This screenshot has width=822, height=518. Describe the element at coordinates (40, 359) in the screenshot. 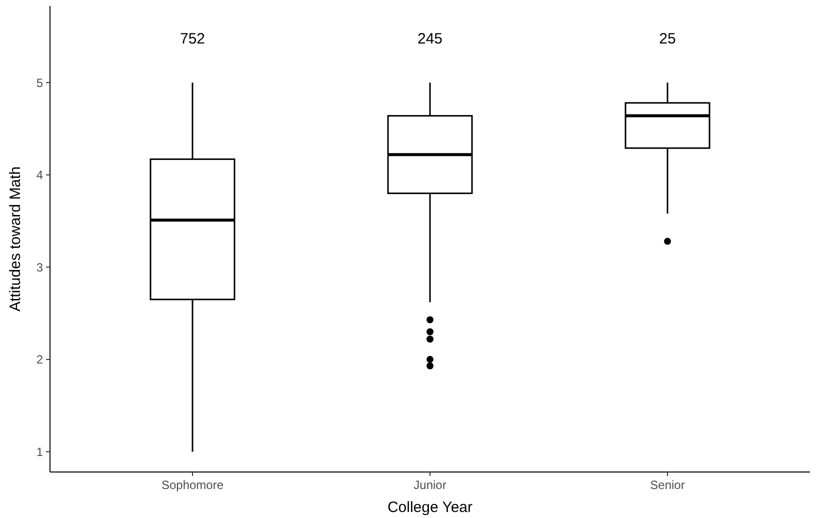

I see `y-tick-label: 2` at that location.